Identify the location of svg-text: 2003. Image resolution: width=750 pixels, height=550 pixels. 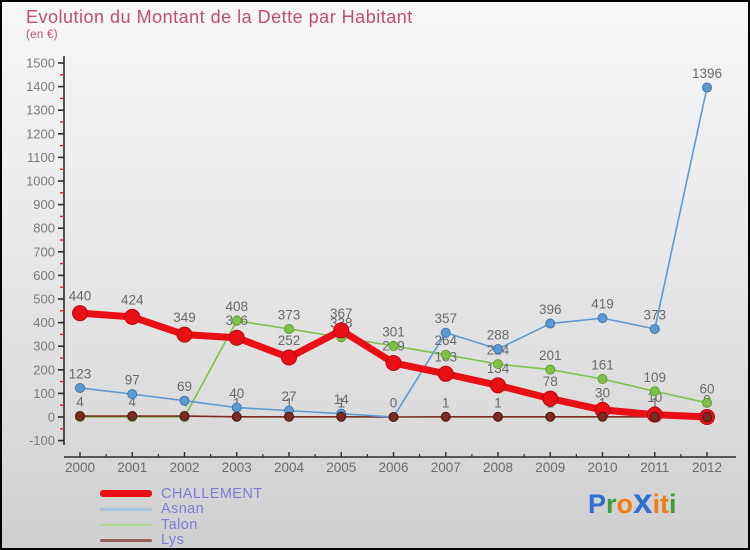
(237, 467).